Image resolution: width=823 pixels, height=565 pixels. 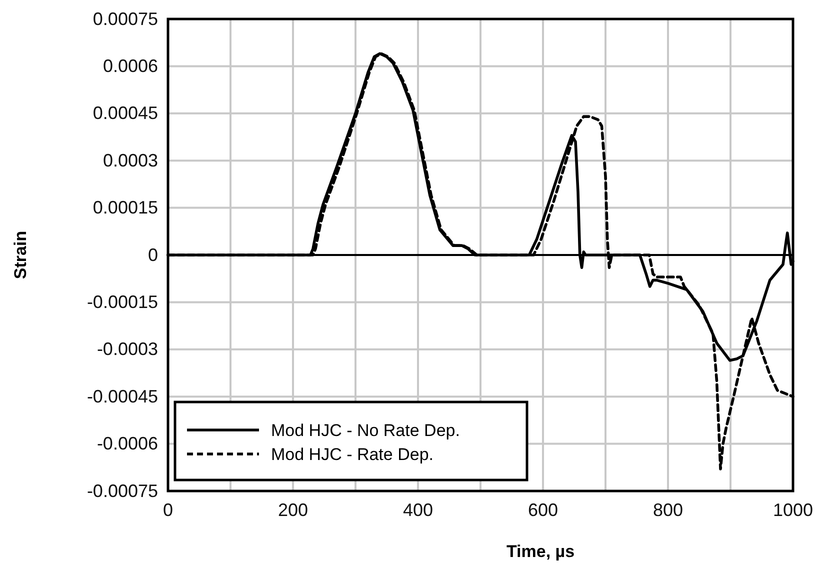 What do you see at coordinates (20, 255) in the screenshot?
I see `y-axis-title: Strain` at bounding box center [20, 255].